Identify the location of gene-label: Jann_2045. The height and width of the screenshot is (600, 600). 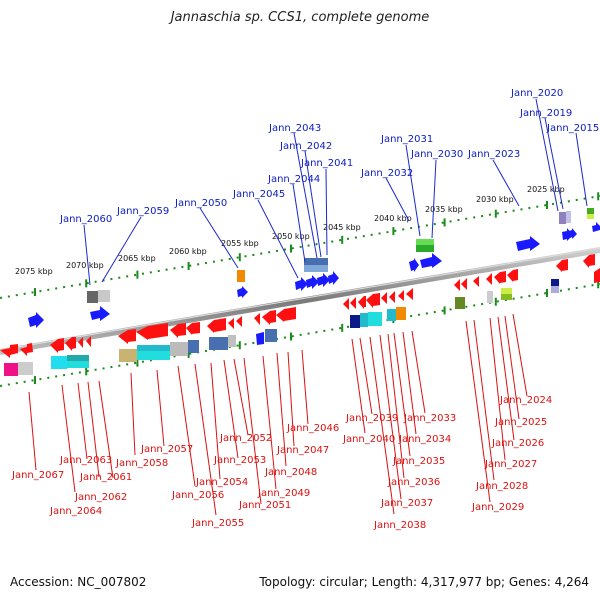
(258, 194).